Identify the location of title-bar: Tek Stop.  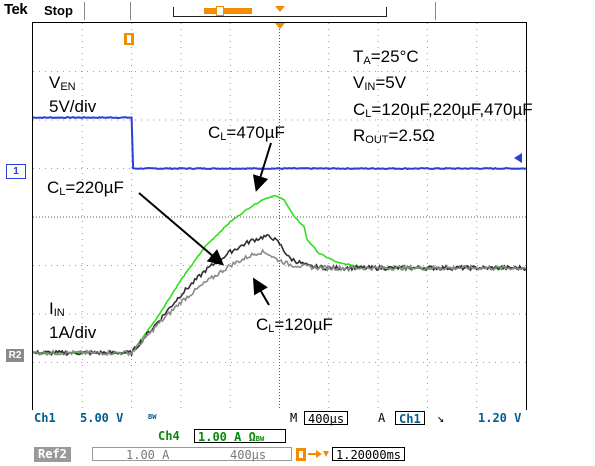
(297, 11).